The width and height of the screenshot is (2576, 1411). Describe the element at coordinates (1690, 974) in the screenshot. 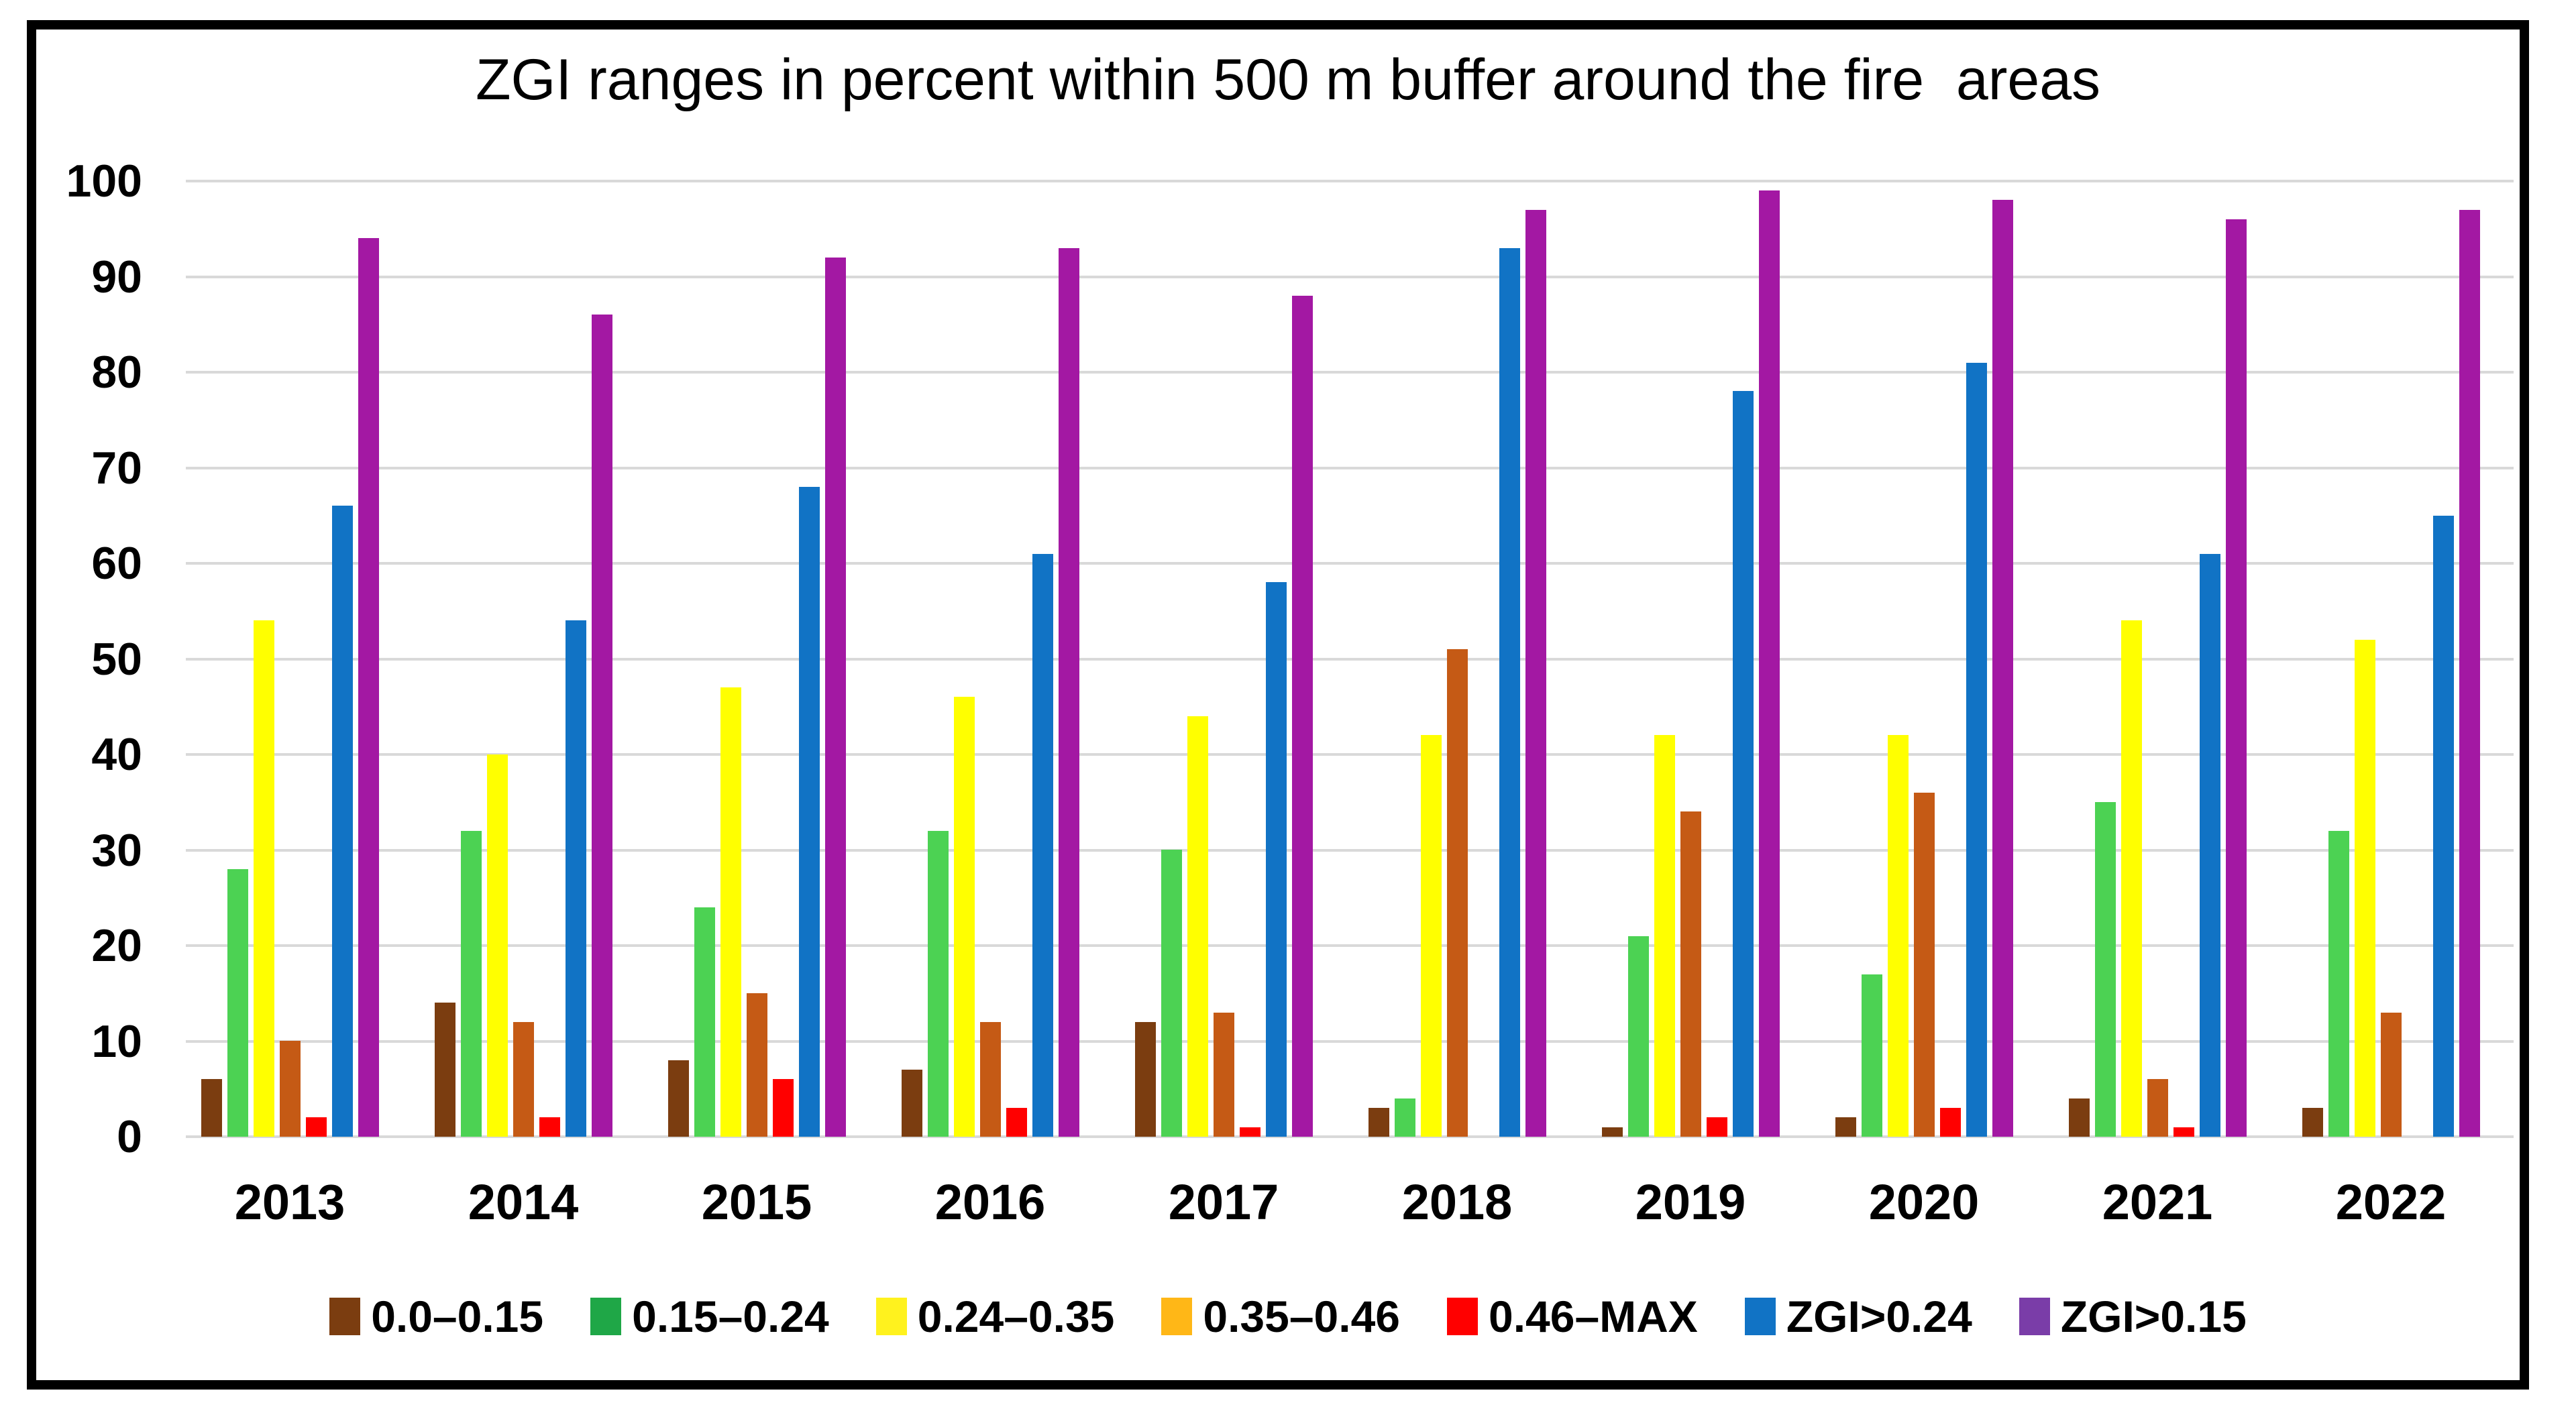

I see `bar-0.35–0.46-2019` at that location.